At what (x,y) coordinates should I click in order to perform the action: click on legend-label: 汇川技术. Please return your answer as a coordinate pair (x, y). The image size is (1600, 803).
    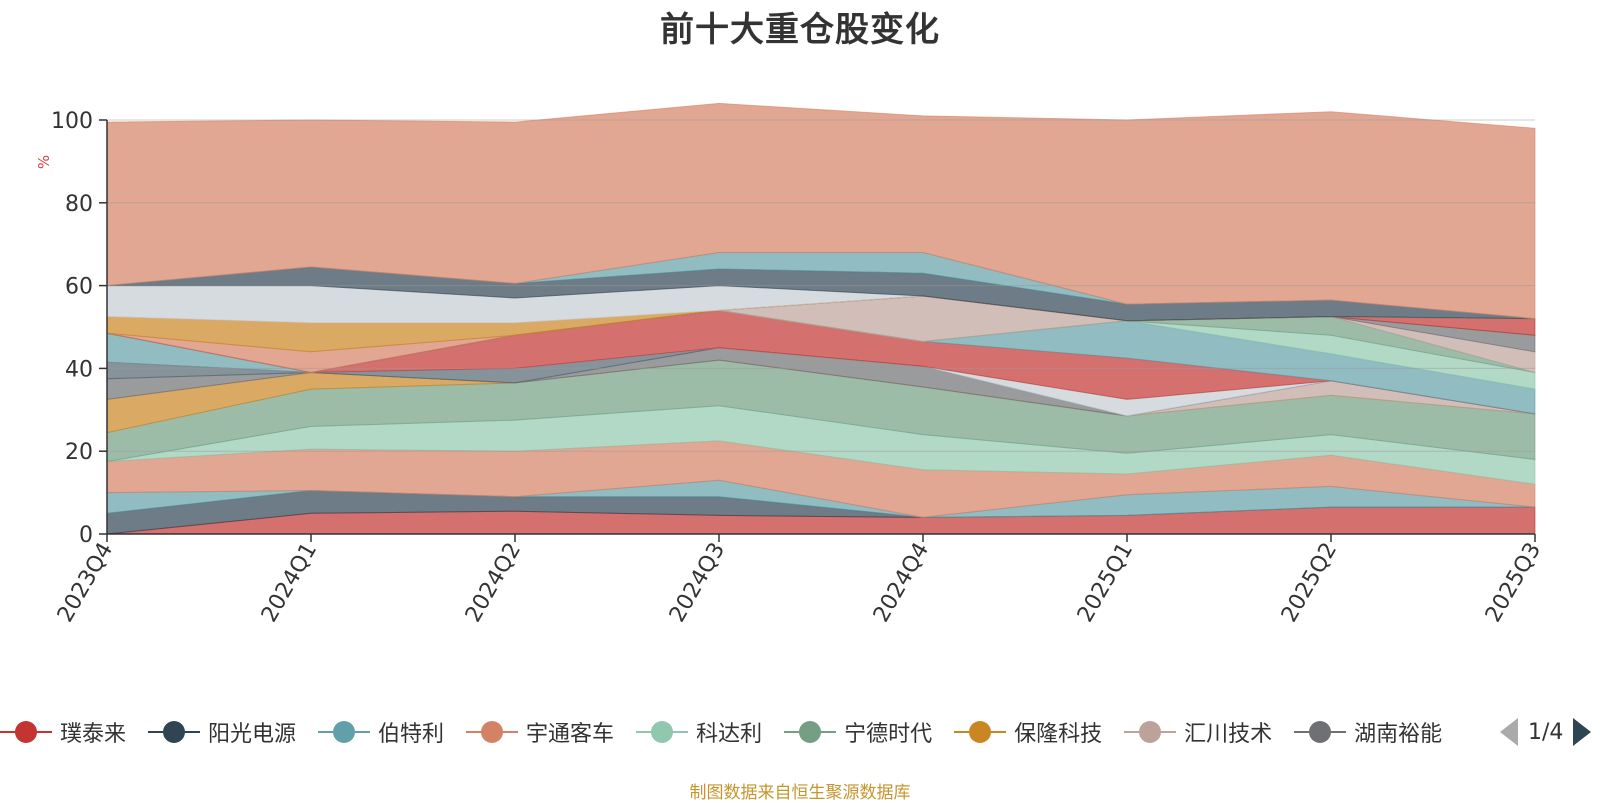
    Looking at the image, I should click on (1228, 734).